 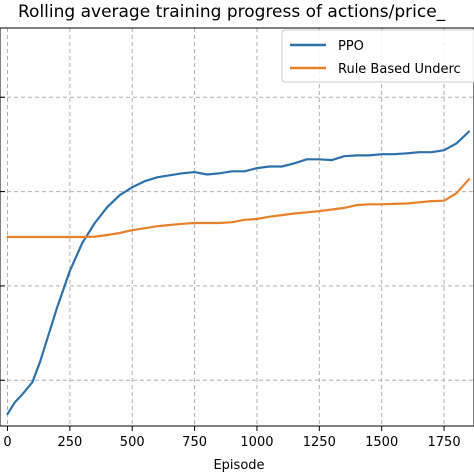 What do you see at coordinates (444, 442) in the screenshot?
I see `x-tick-label-7: 1750` at bounding box center [444, 442].